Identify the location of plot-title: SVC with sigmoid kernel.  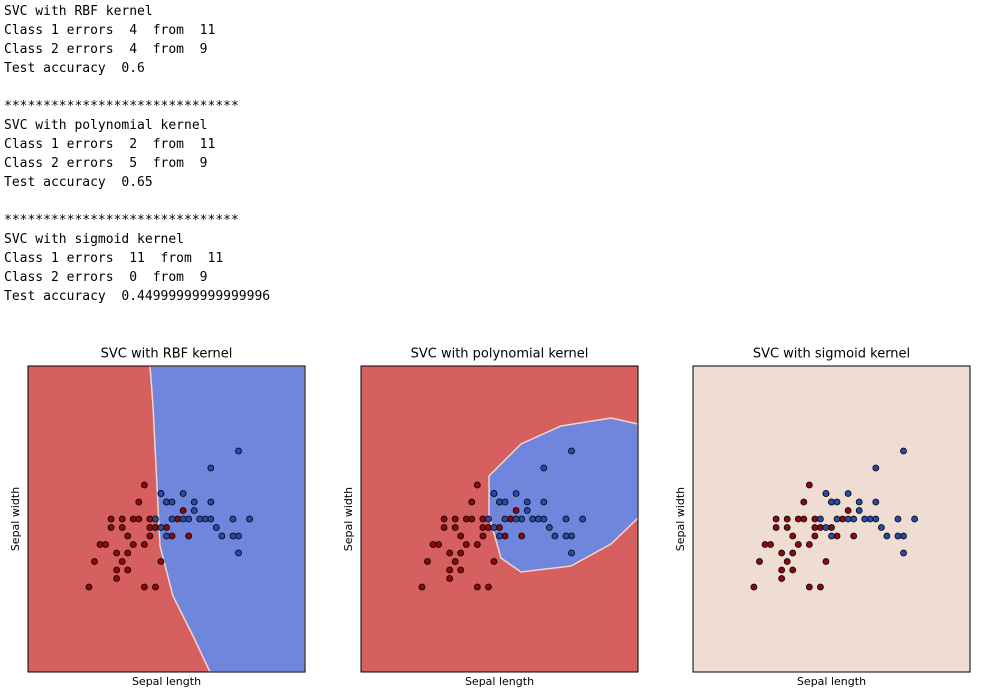
(831, 354).